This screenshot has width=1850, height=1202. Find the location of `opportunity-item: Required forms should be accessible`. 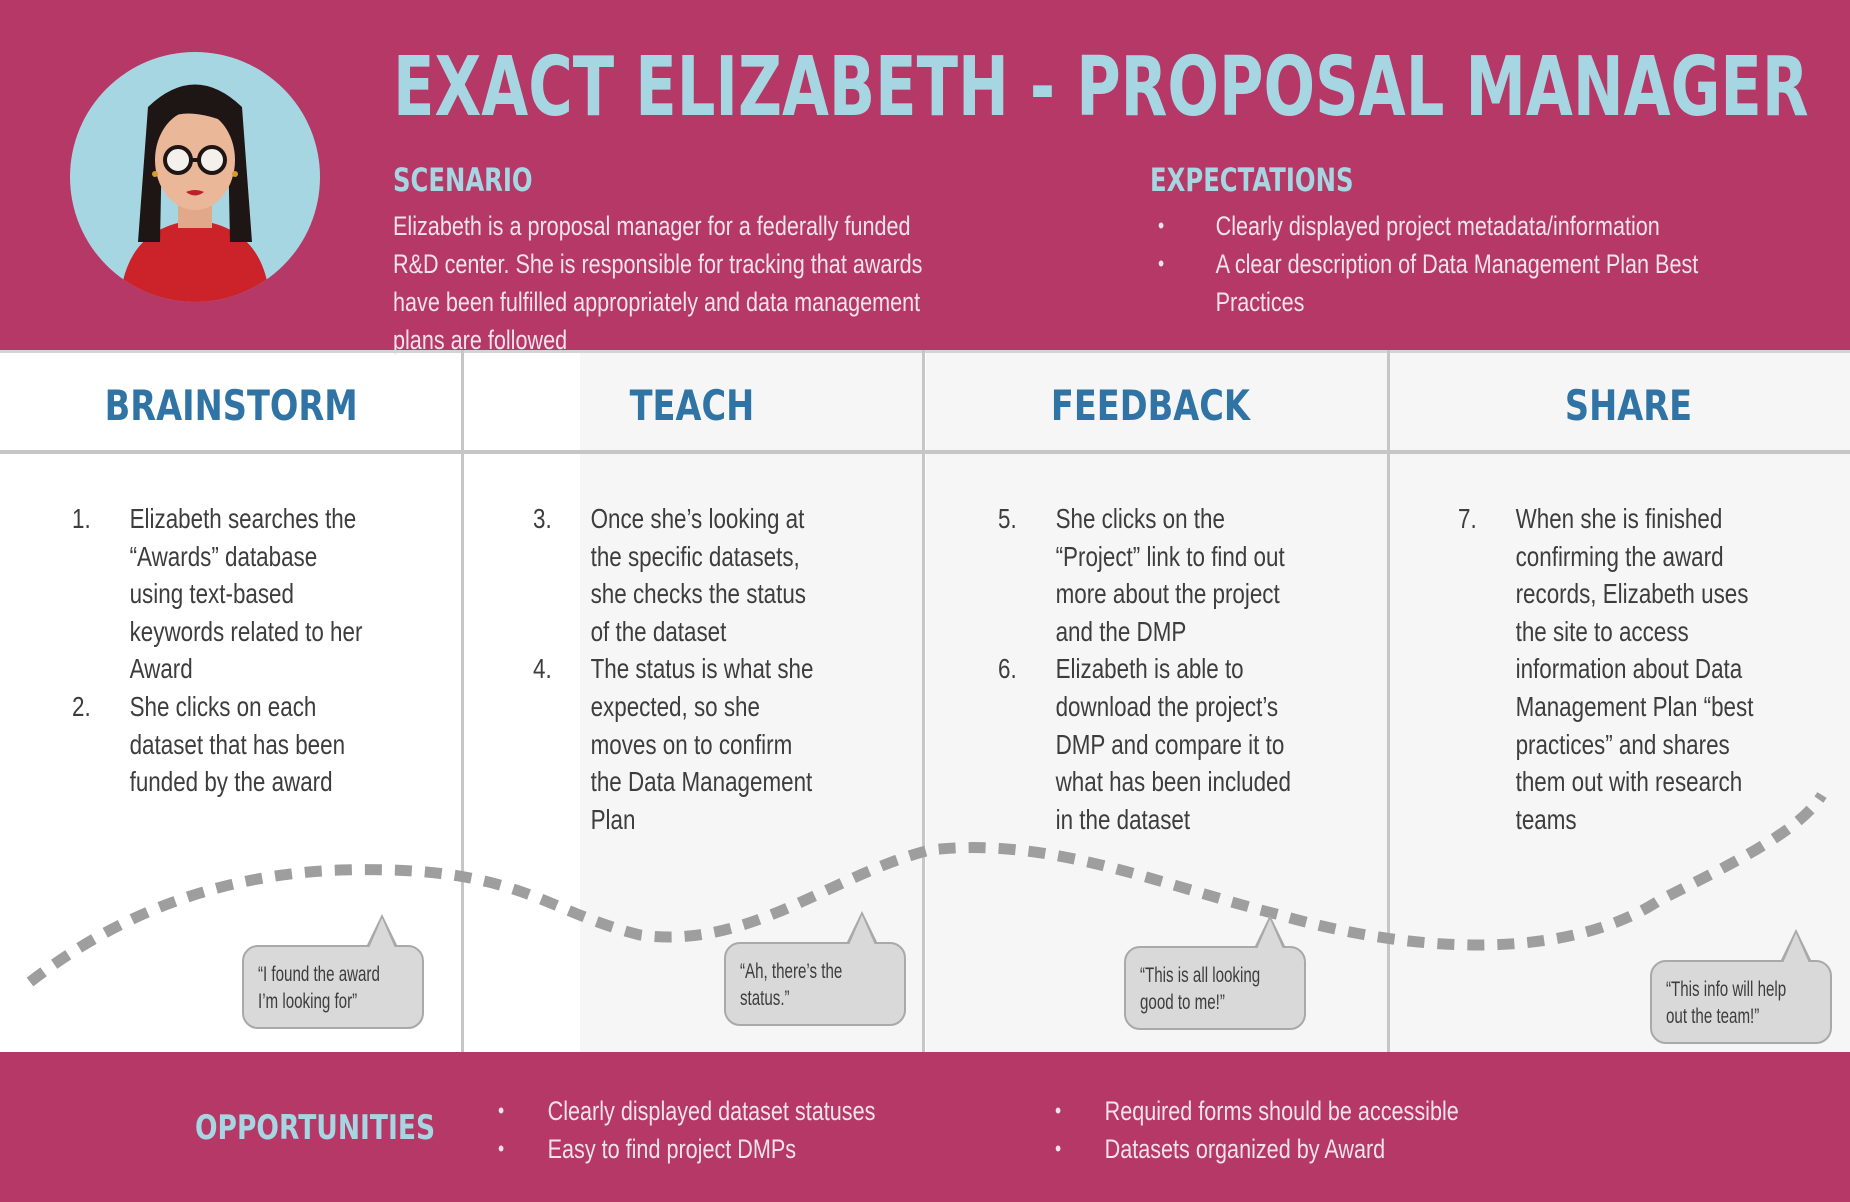

opportunity-item: Required forms should be accessible is located at coordinates (1257, 1111).